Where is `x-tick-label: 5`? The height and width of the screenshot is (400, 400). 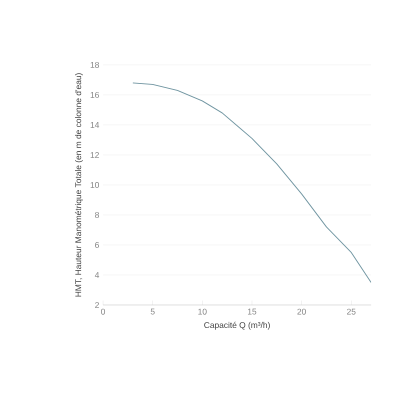 x-tick-label: 5 is located at coordinates (152, 311).